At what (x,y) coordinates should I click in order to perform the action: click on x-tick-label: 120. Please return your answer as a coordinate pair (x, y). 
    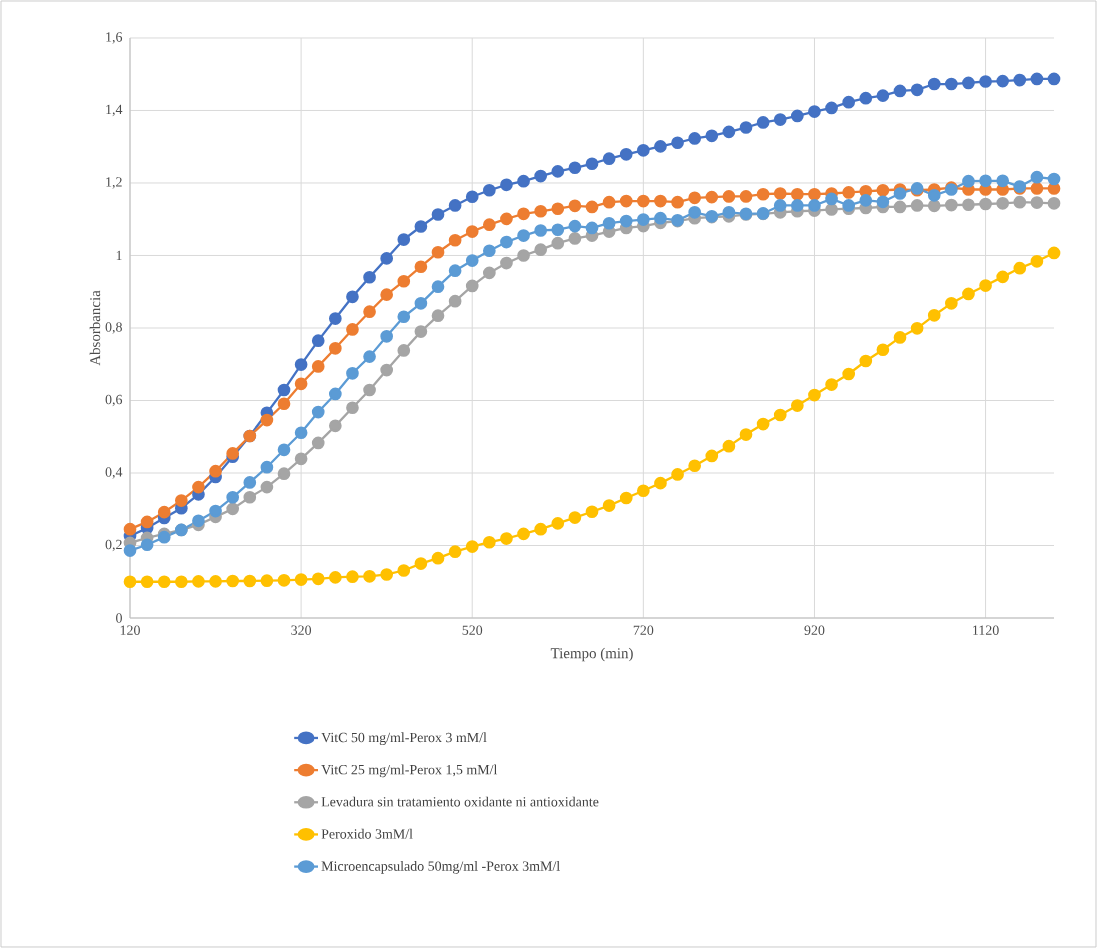
    Looking at the image, I should click on (130, 630).